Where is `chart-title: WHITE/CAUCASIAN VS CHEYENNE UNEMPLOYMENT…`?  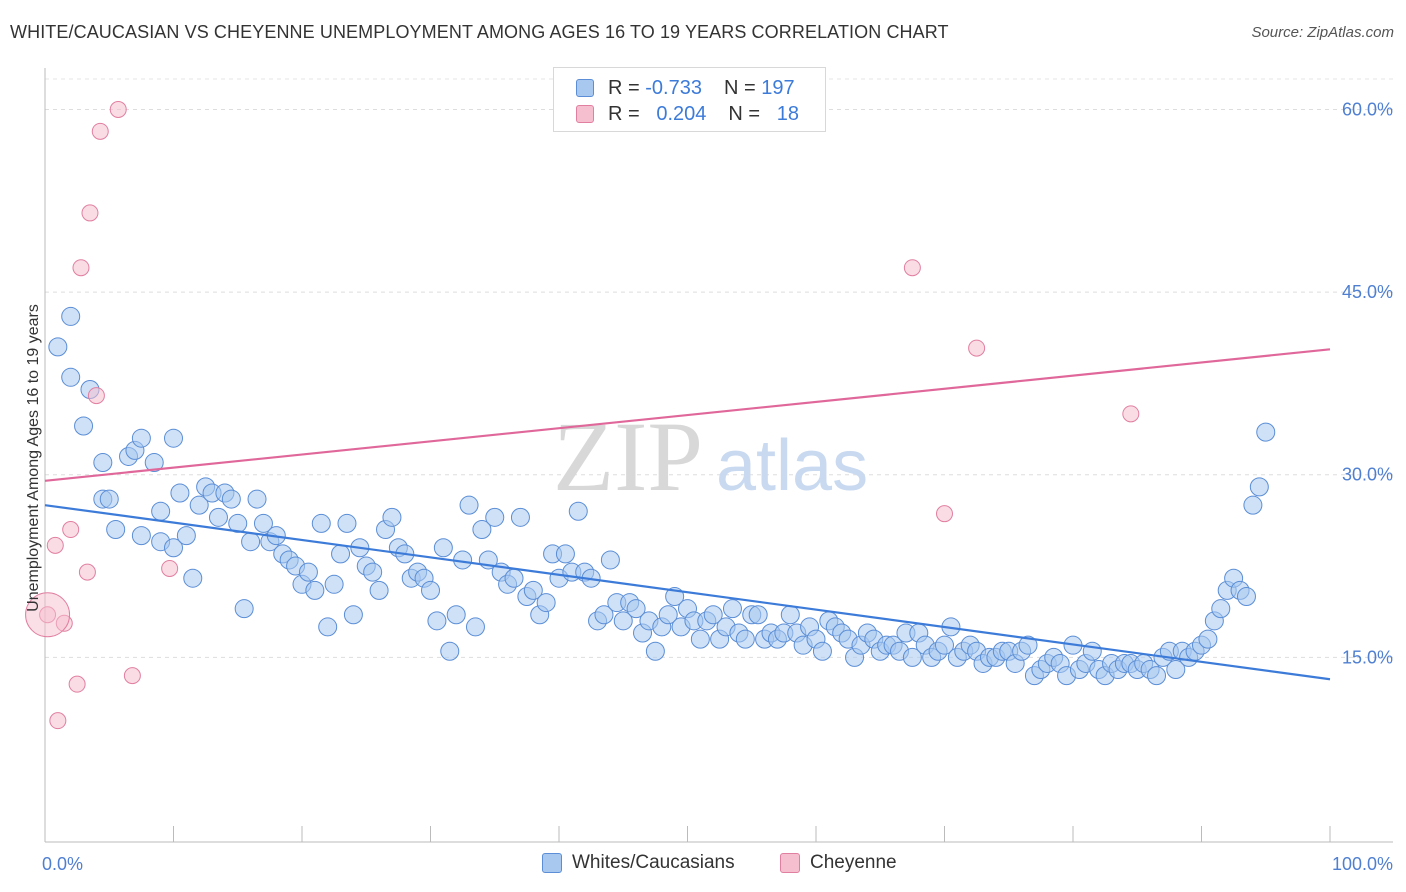
chart-title: WHITE/CAUCASIAN VS CHEYENNE UNEMPLOYMENT… is located at coordinates (479, 32).